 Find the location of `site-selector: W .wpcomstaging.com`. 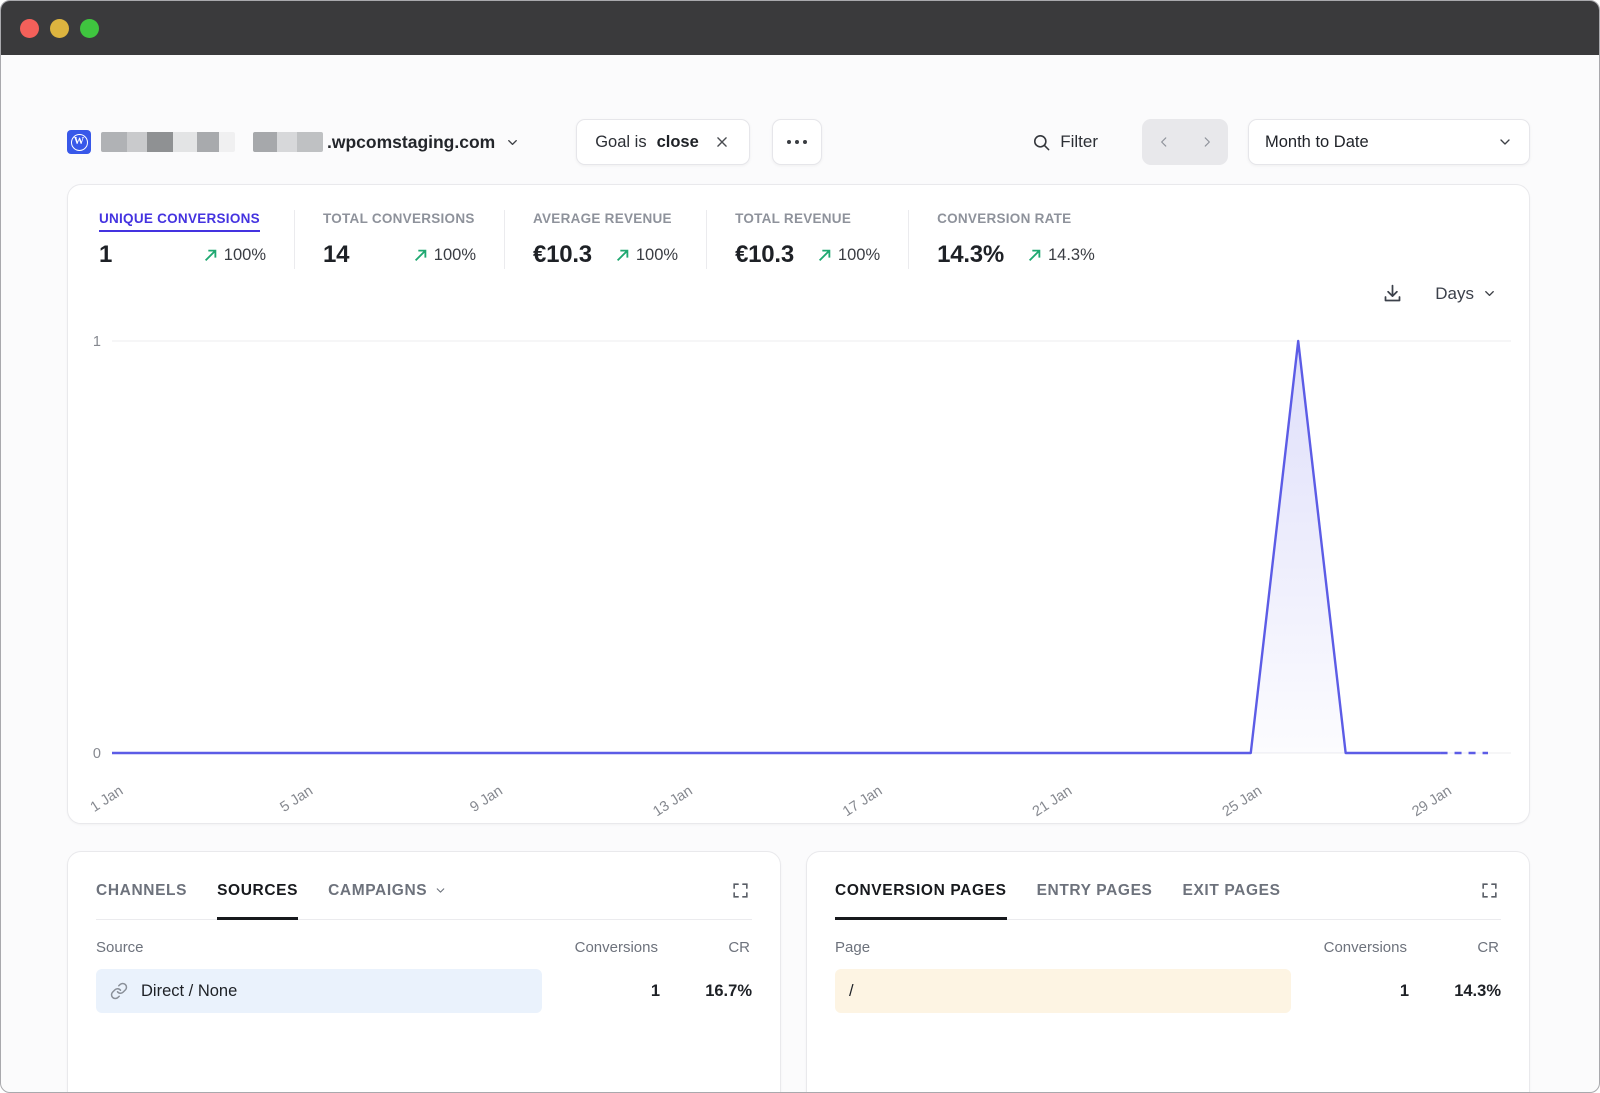

site-selector: W .wpcomstaging.com is located at coordinates (293, 142).